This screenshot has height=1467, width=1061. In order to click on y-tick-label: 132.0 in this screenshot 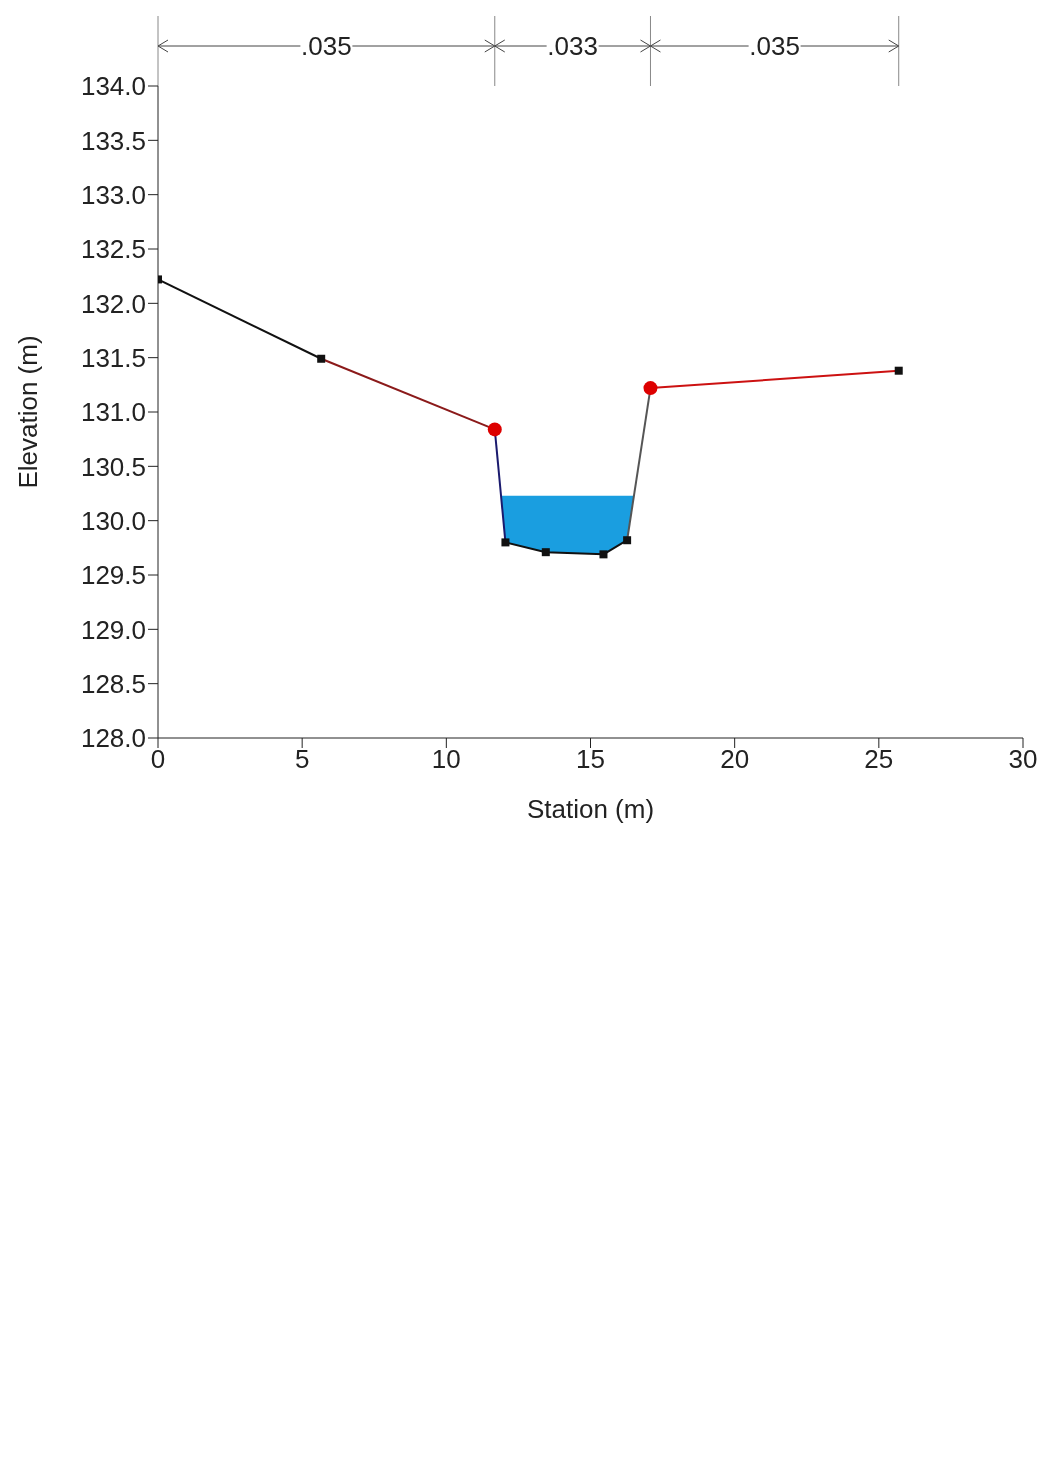, I will do `click(113, 303)`.